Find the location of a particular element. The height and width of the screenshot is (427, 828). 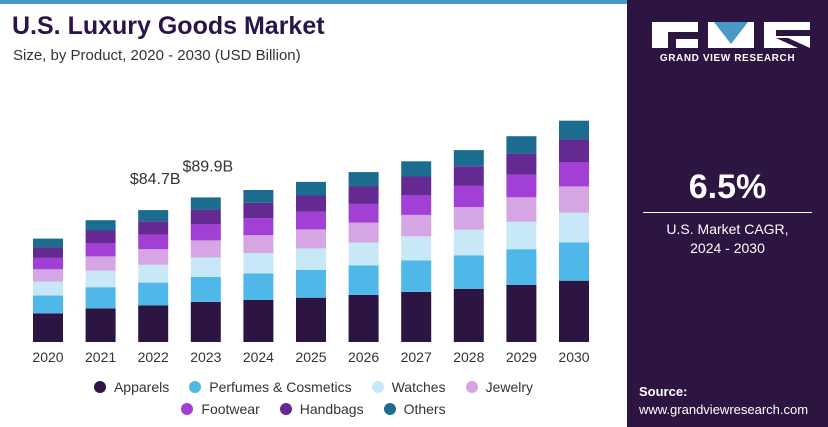

source-url: www.grandviewresearch.com is located at coordinates (724, 409).